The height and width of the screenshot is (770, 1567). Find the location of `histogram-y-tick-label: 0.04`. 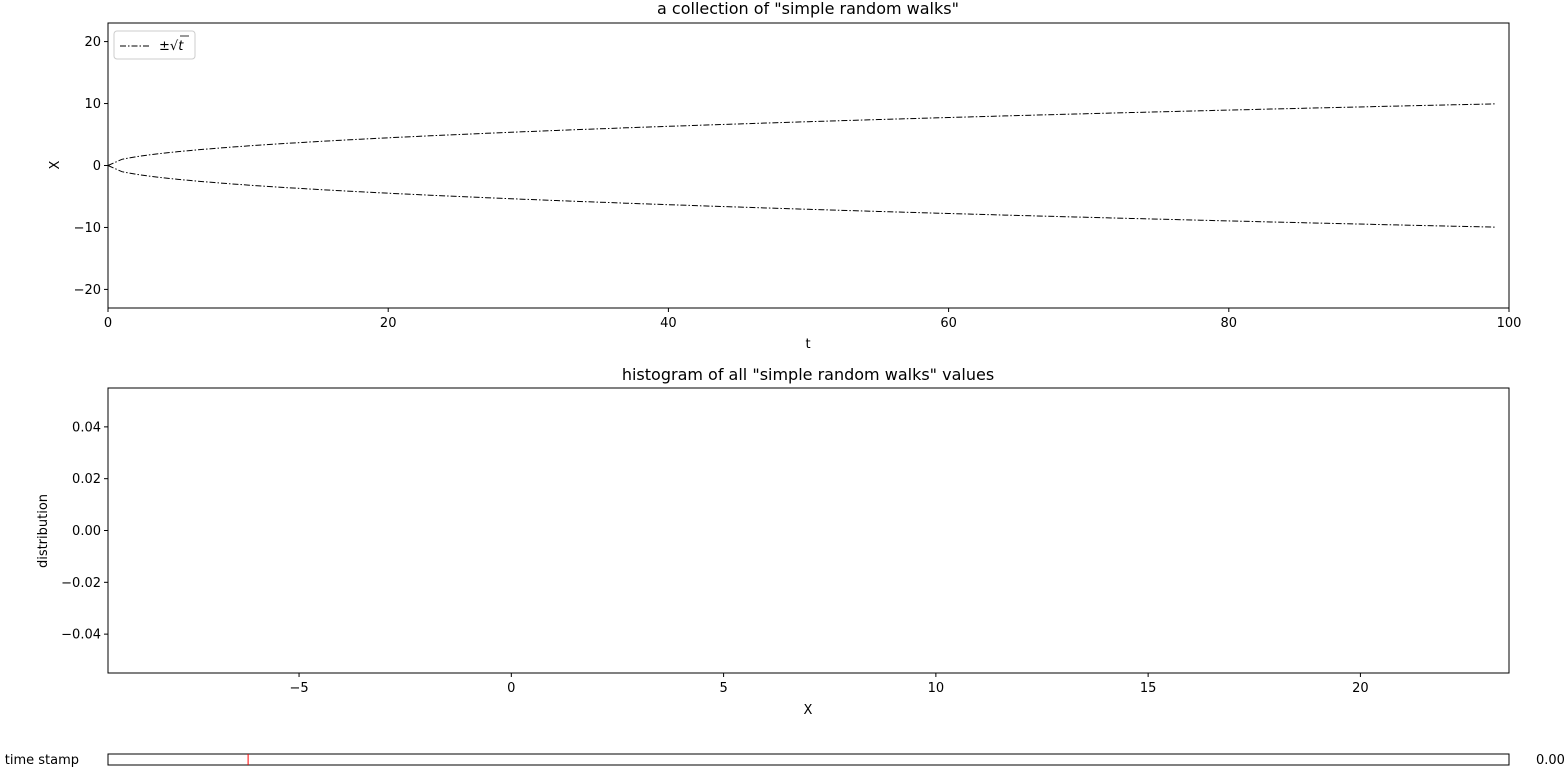

histogram-y-tick-label: 0.04 is located at coordinates (86, 427).